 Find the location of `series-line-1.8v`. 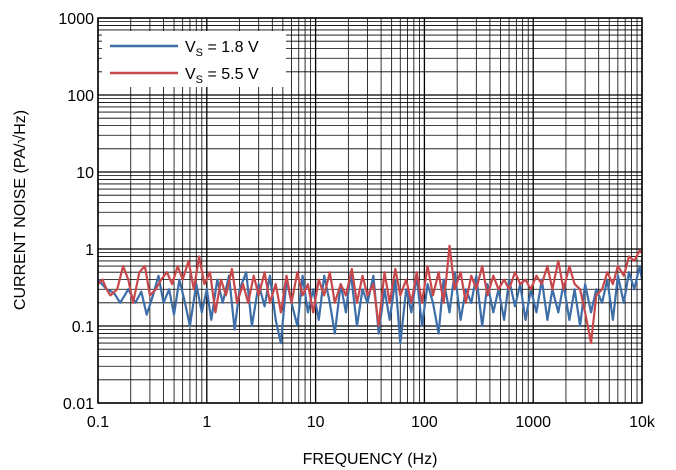

series-line-1.8v is located at coordinates (370, 305).